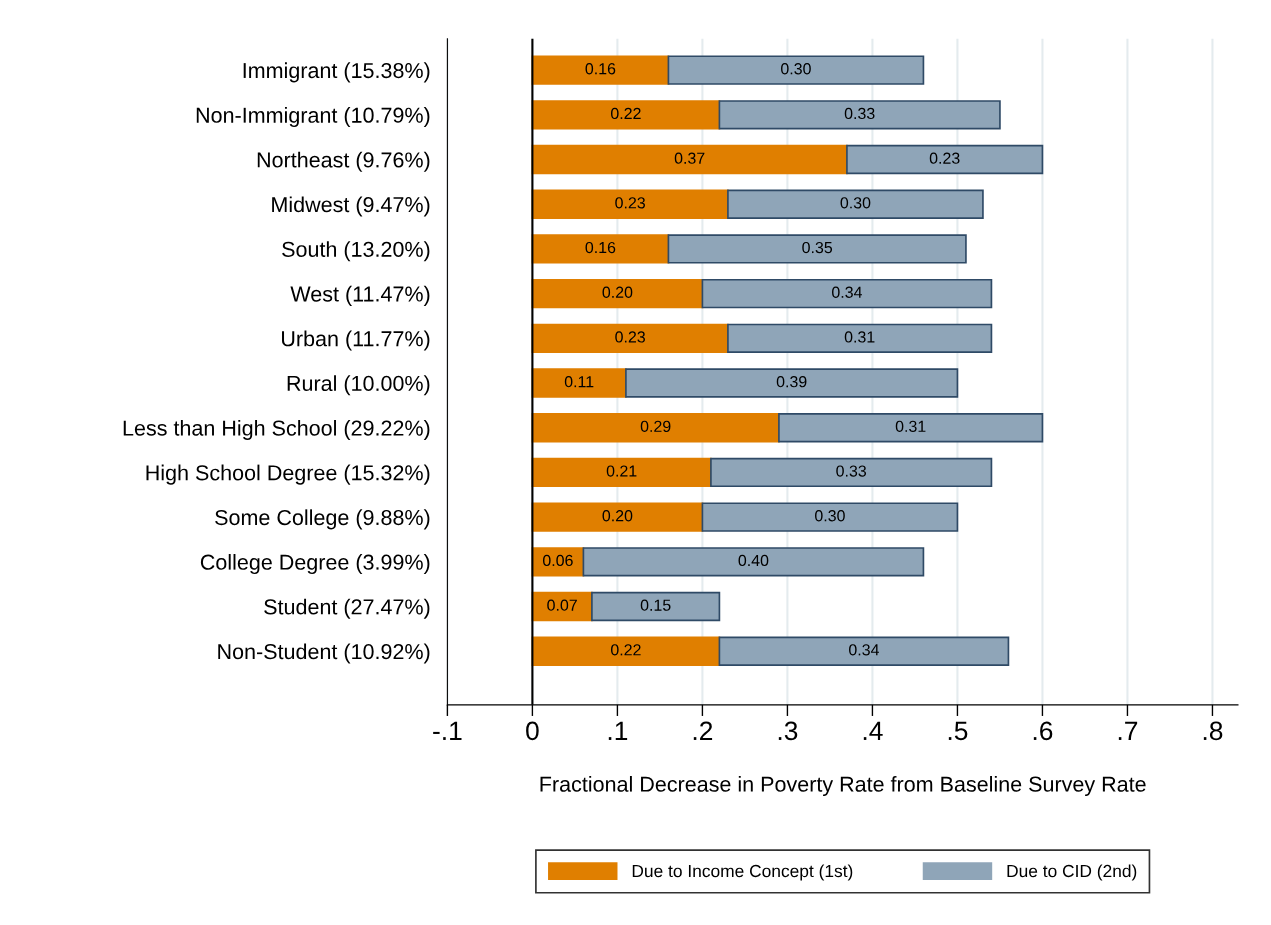  Describe the element at coordinates (356, 340) in the screenshot. I see `y-tick-label: Urban (11.77%)` at that location.